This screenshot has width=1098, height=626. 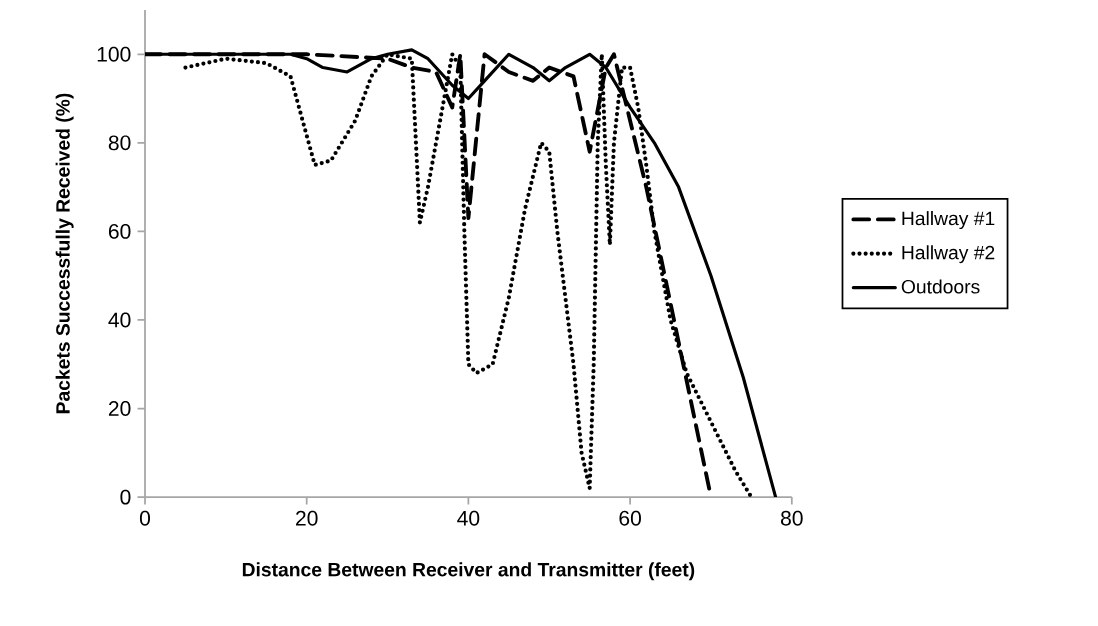 I want to click on legend-label: Hallway #2, so click(x=948, y=254).